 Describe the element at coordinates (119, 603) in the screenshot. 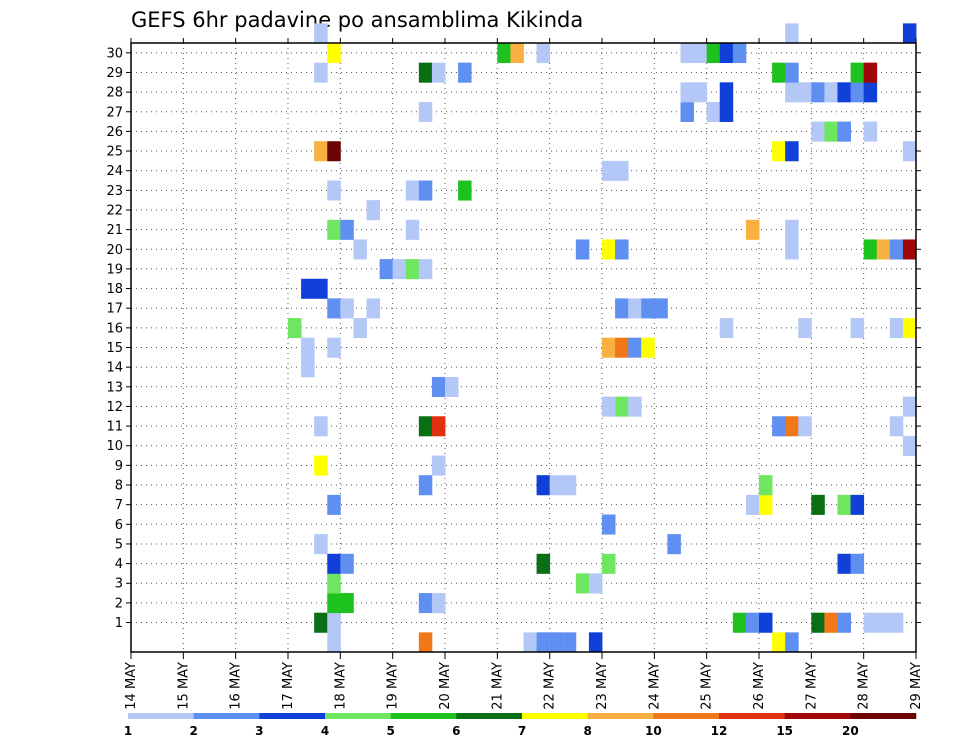

I see `y-tick-label: 2` at that location.